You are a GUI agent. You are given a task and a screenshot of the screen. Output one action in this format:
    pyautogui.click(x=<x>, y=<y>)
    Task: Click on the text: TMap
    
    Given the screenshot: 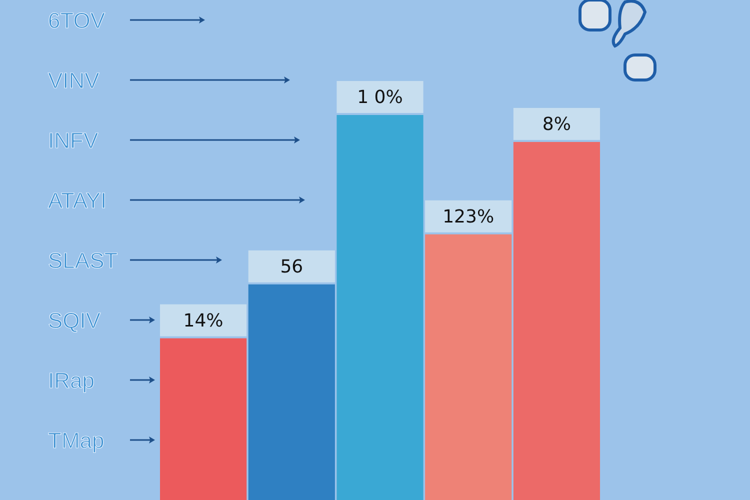 What is the action you would take?
    pyautogui.click(x=76, y=440)
    